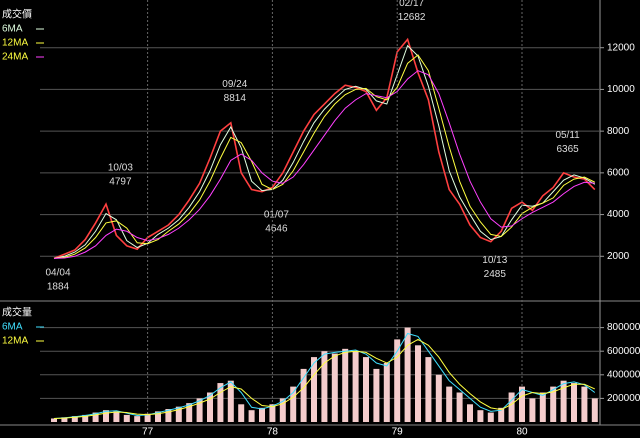 The image size is (640, 438). Describe the element at coordinates (618, 131) in the screenshot. I see `y-tick-label: 8000` at that location.